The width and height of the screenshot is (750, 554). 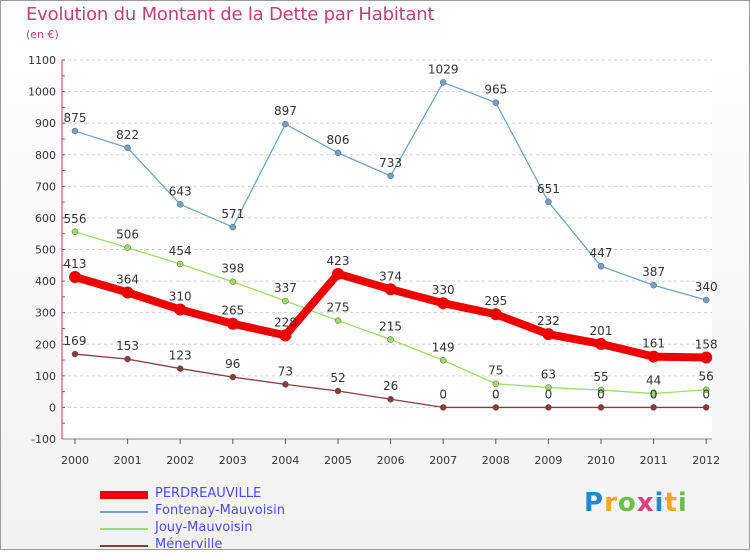 I want to click on legend-label: Fontenay-Mauvoisin, so click(x=220, y=510).